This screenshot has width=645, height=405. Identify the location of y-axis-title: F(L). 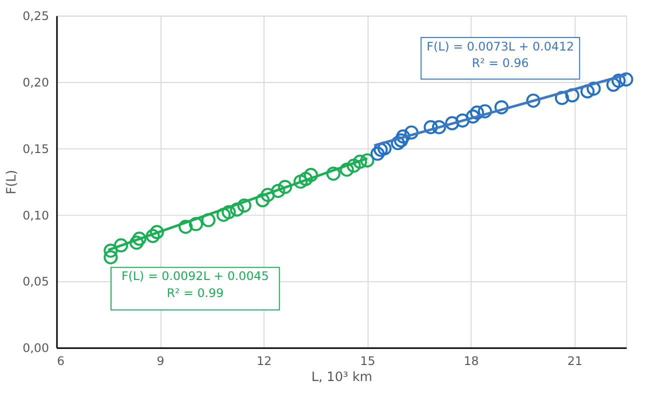
(12, 182).